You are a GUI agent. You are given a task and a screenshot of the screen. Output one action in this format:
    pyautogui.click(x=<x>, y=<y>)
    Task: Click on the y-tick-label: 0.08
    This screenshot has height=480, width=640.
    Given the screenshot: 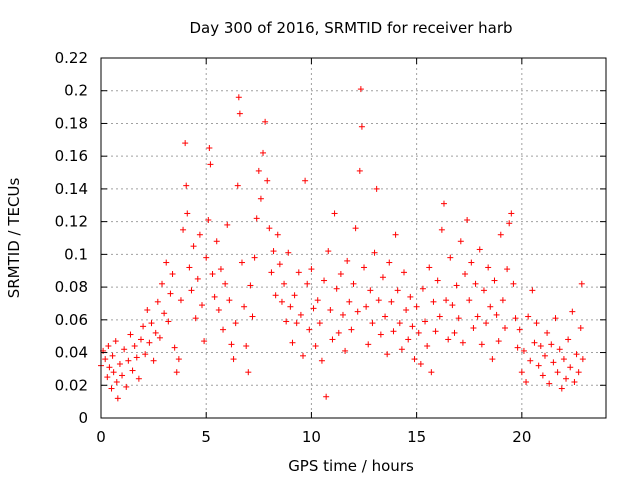 What is the action you would take?
    pyautogui.click(x=71, y=287)
    